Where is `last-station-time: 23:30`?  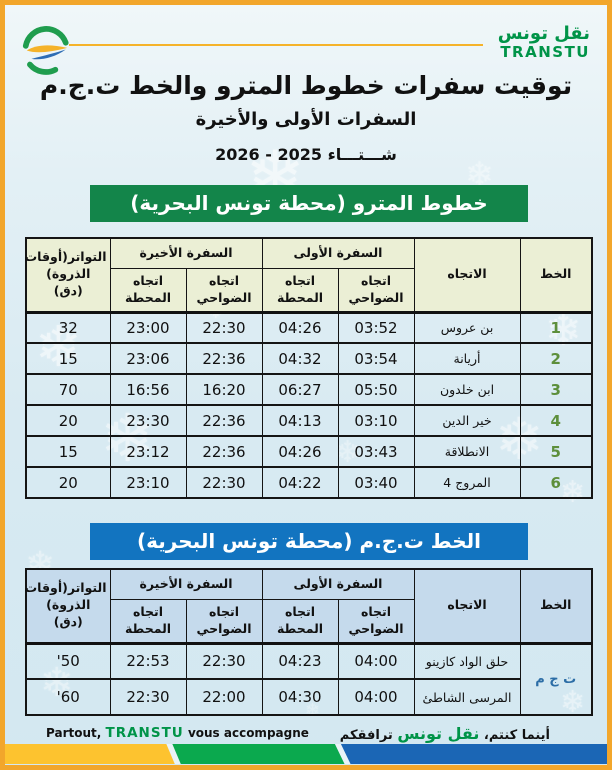 last-station-time: 23:30 is located at coordinates (148, 420).